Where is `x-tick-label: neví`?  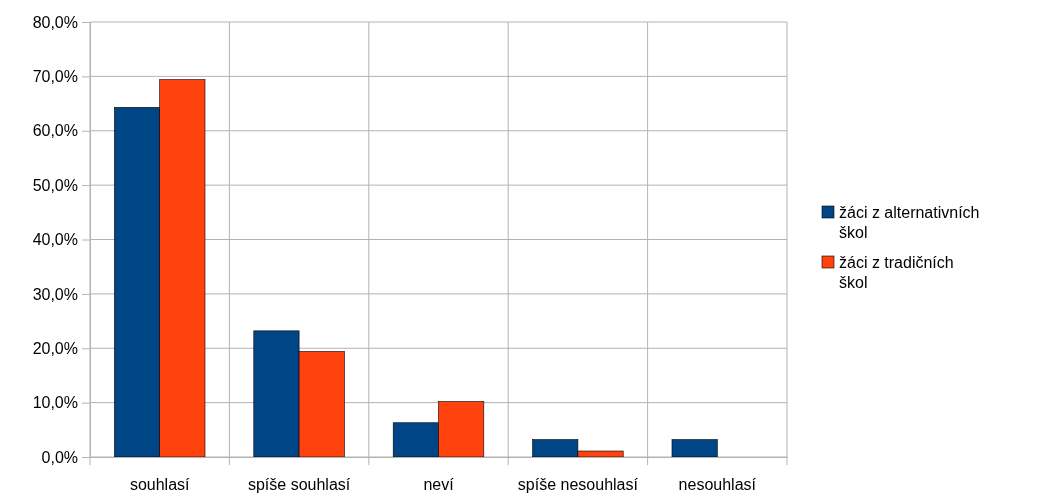
x-tick-label: neví is located at coordinates (439, 485).